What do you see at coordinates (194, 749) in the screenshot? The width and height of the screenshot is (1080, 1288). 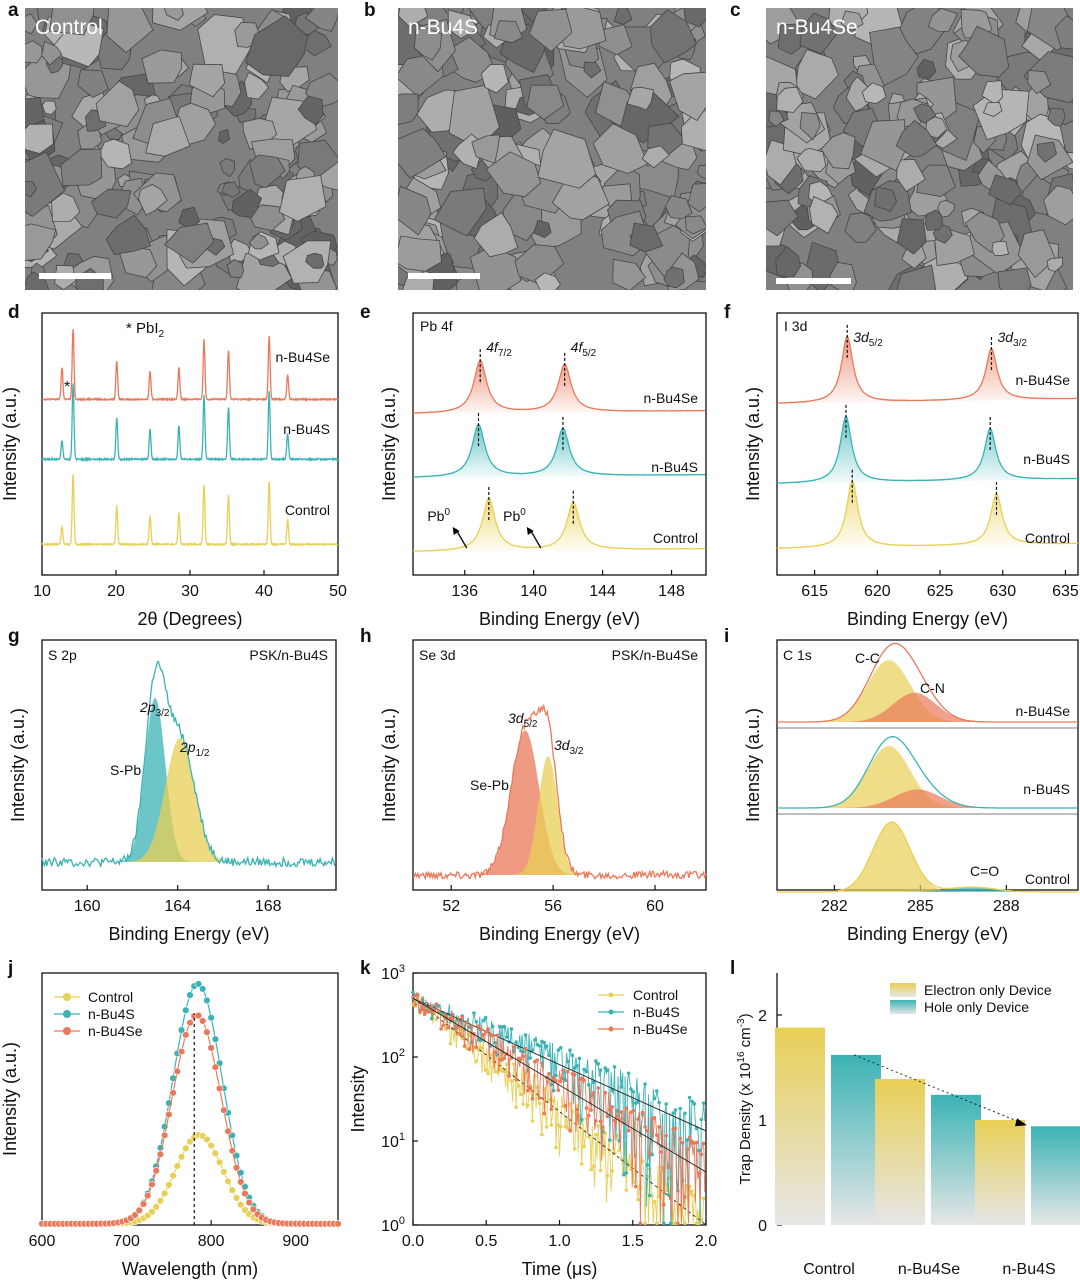 I see `label-2p12: 2p1/2` at bounding box center [194, 749].